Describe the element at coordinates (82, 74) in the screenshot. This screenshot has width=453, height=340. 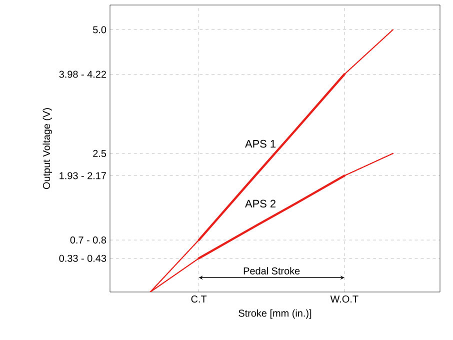
I see `y-tick-label: 3.98 - 4.22` at that location.